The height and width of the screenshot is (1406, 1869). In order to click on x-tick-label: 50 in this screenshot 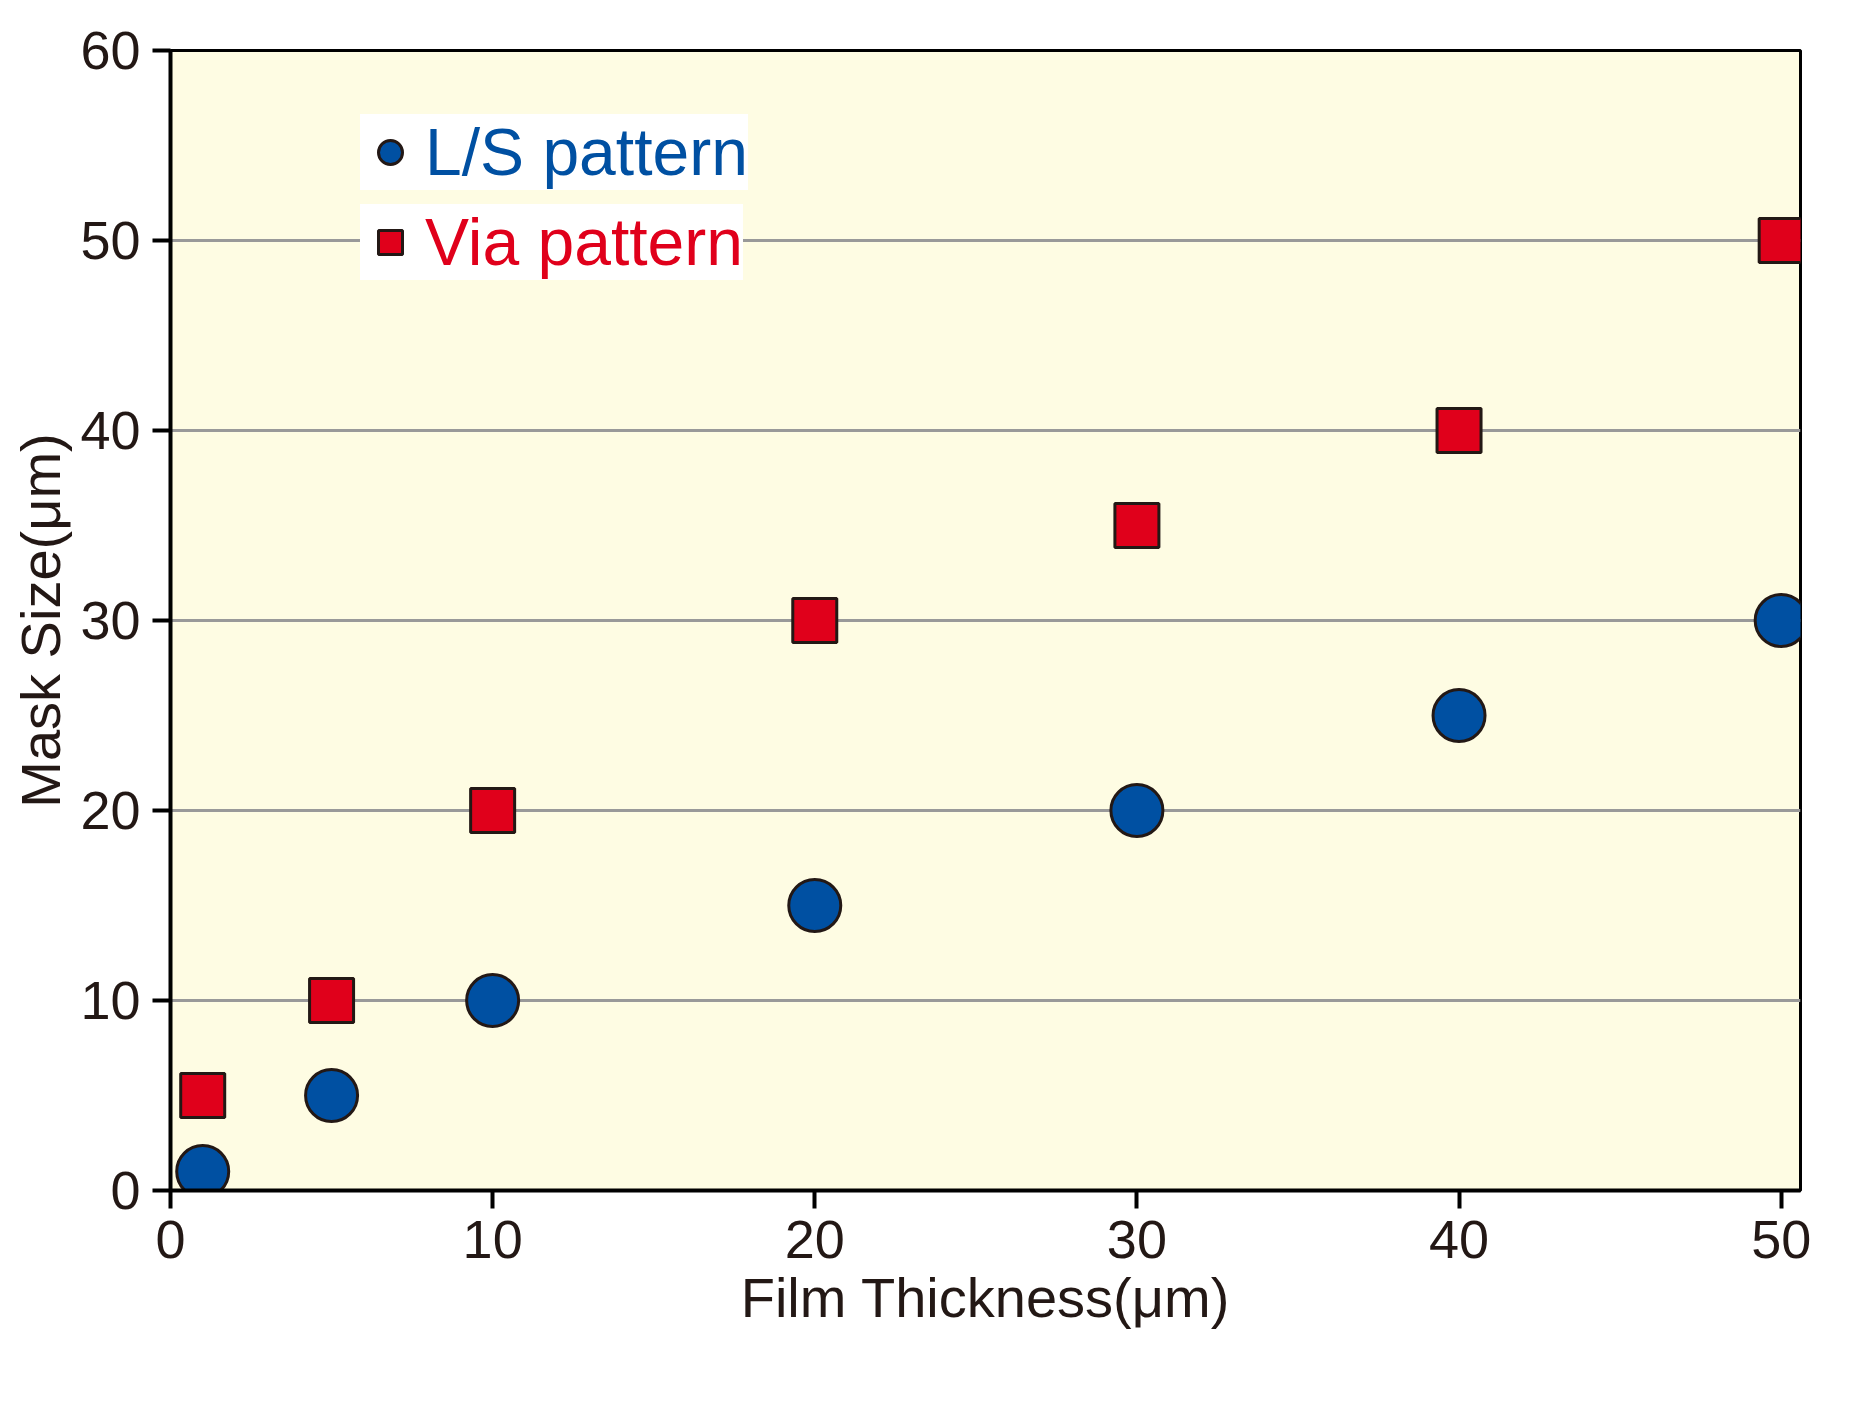, I will do `click(1781, 1238)`.